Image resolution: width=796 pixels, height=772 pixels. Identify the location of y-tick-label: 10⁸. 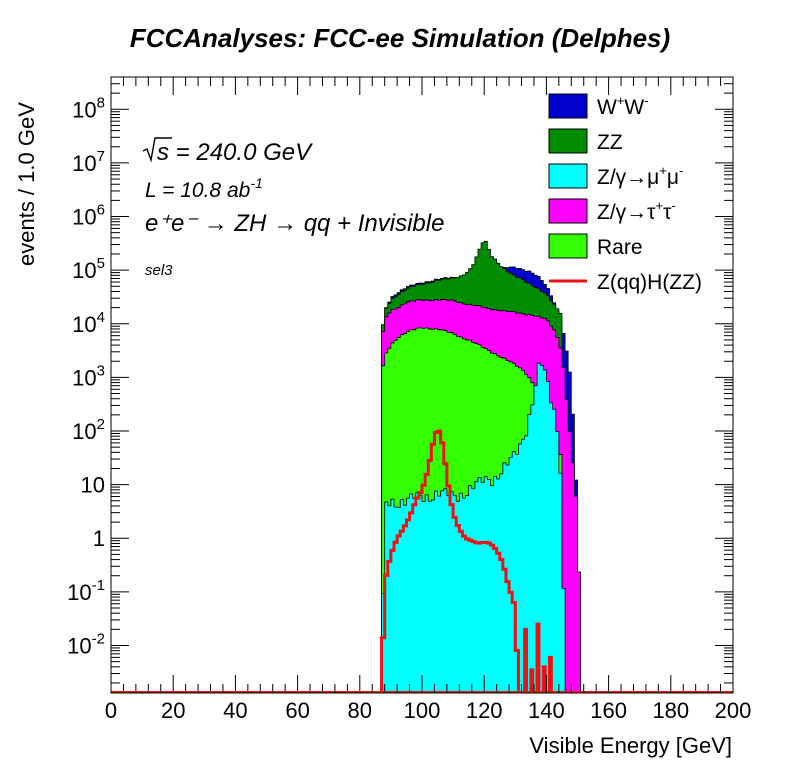
(88, 108).